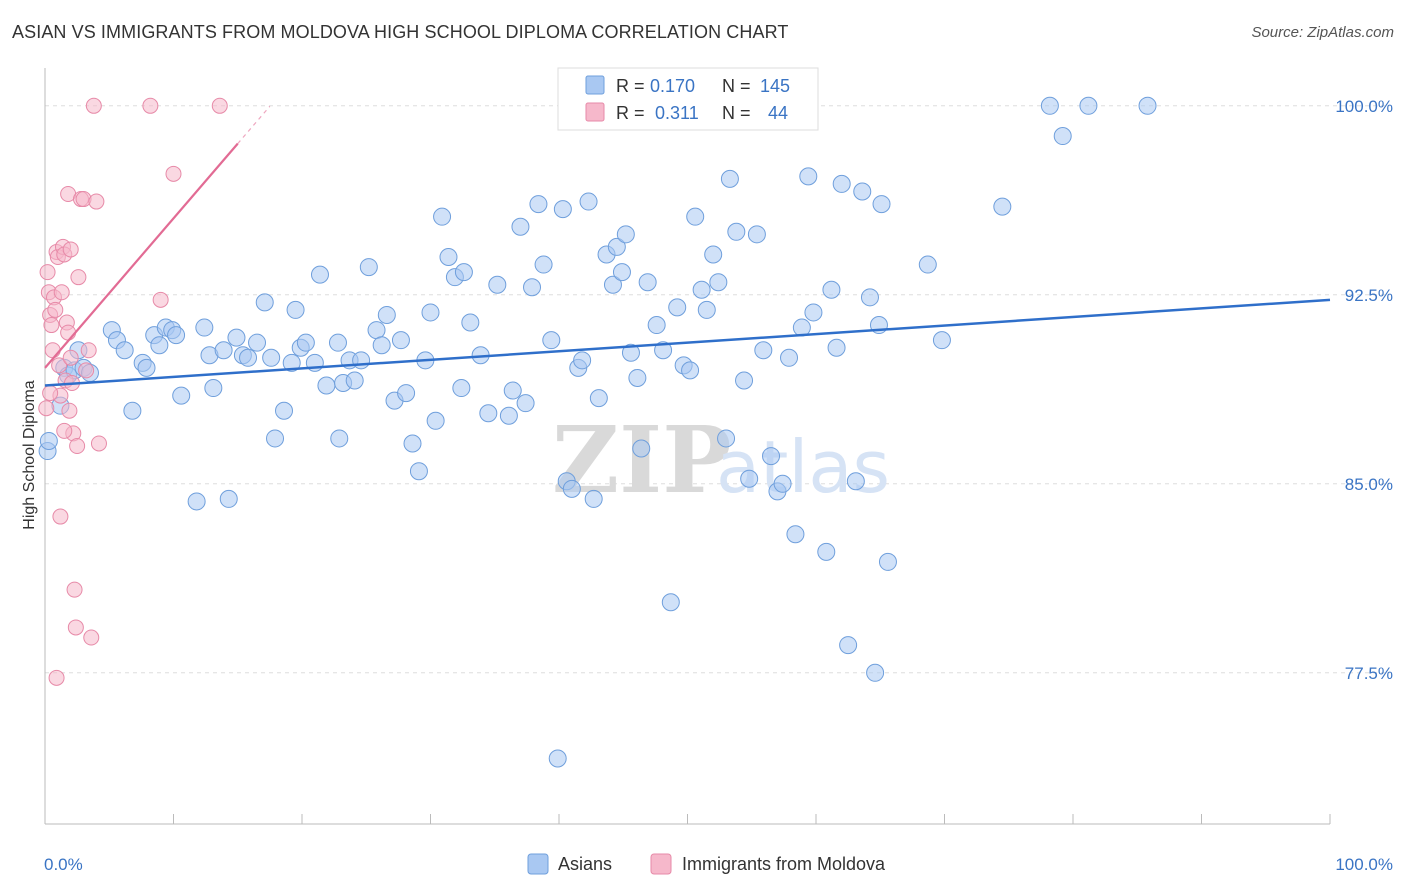 Image resolution: width=1406 pixels, height=892 pixels. What do you see at coordinates (133, 391) in the screenshot?
I see `series-moldova` at bounding box center [133, 391].